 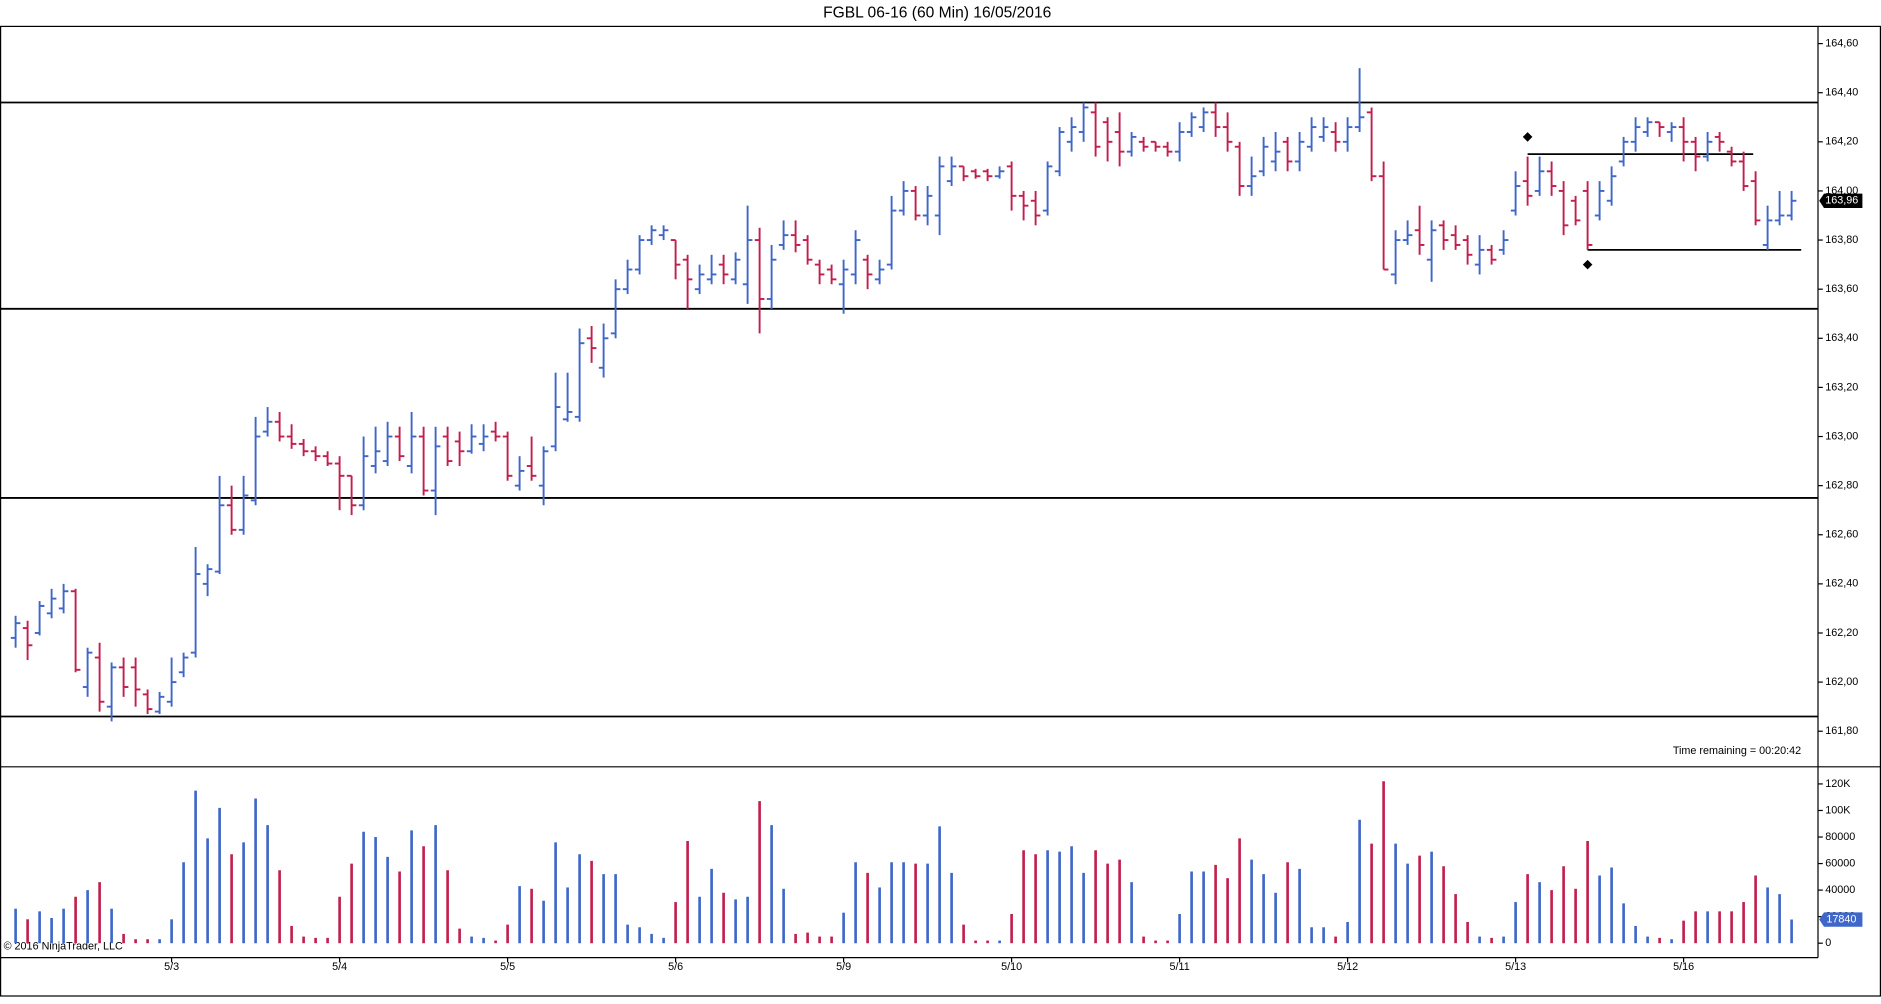 What do you see at coordinates (1840, 863) in the screenshot?
I see `volume-tick-label: 60000` at bounding box center [1840, 863].